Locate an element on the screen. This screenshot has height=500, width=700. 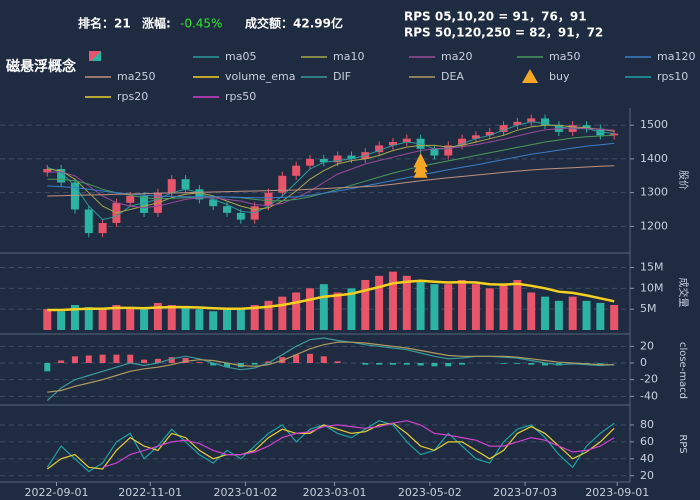
x-tick-label: 2022-11-01 is located at coordinates (150, 492).